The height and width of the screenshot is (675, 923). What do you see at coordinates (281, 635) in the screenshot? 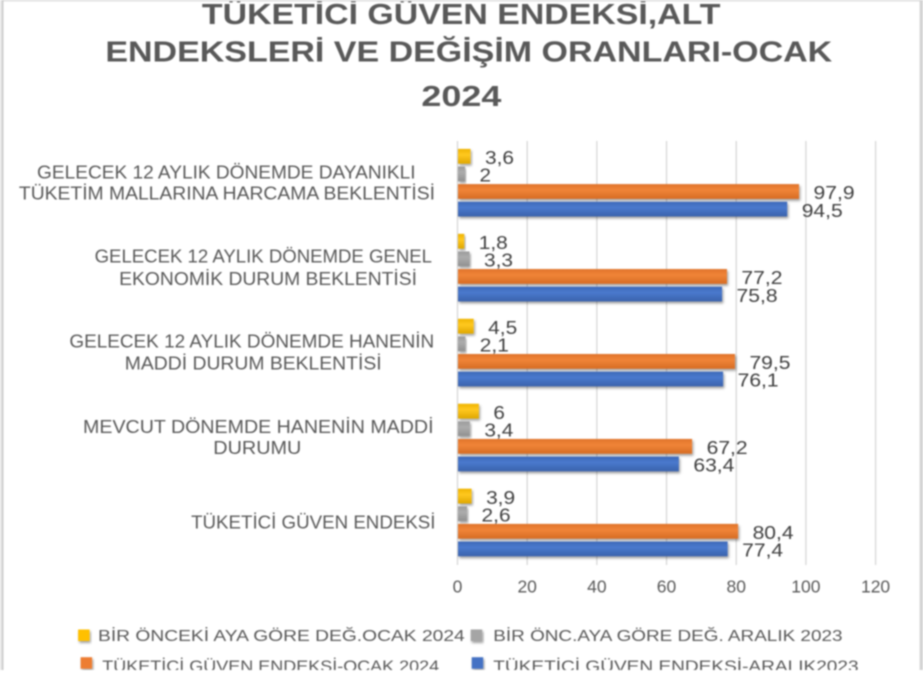
I see `svg-text:BİR ÖNCEKİ AYA GÖRE DEĞ.OCAK 2: BİR ÖNCEKİ AYA GÖRE DEĞ.OCAK 2024` at bounding box center [281, 635].